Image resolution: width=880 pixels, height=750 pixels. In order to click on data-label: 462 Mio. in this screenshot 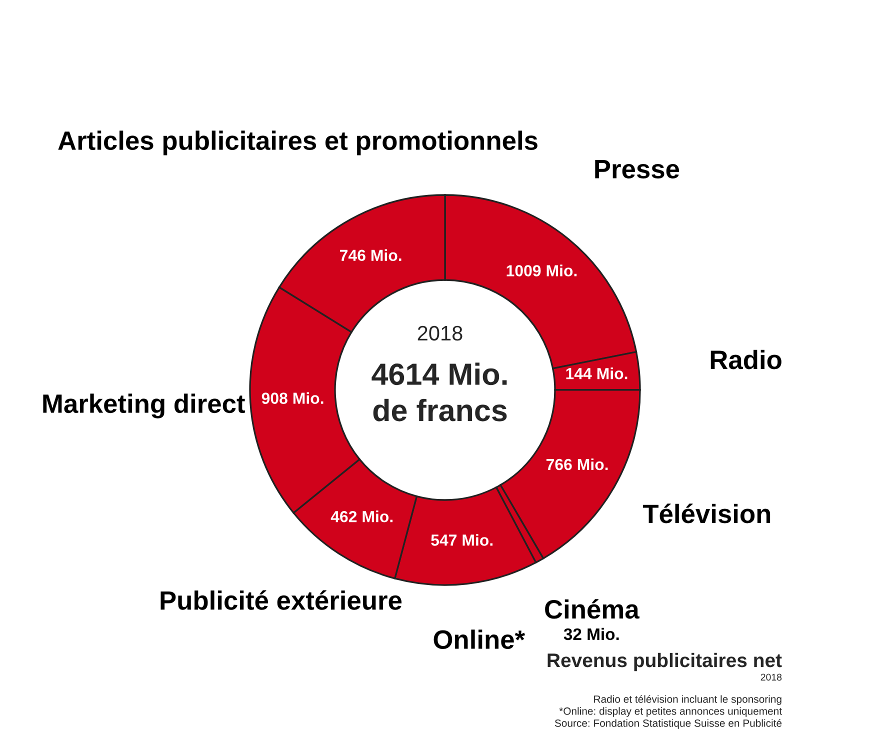, I will do `click(361, 516)`.